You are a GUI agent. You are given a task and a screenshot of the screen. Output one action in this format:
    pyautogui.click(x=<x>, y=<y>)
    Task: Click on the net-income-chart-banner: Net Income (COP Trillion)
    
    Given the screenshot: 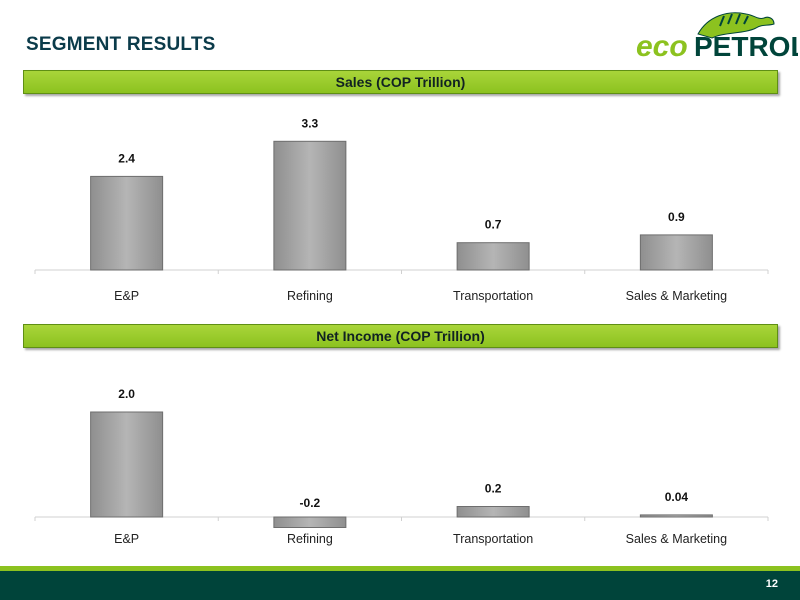 What is the action you would take?
    pyautogui.click(x=400, y=336)
    